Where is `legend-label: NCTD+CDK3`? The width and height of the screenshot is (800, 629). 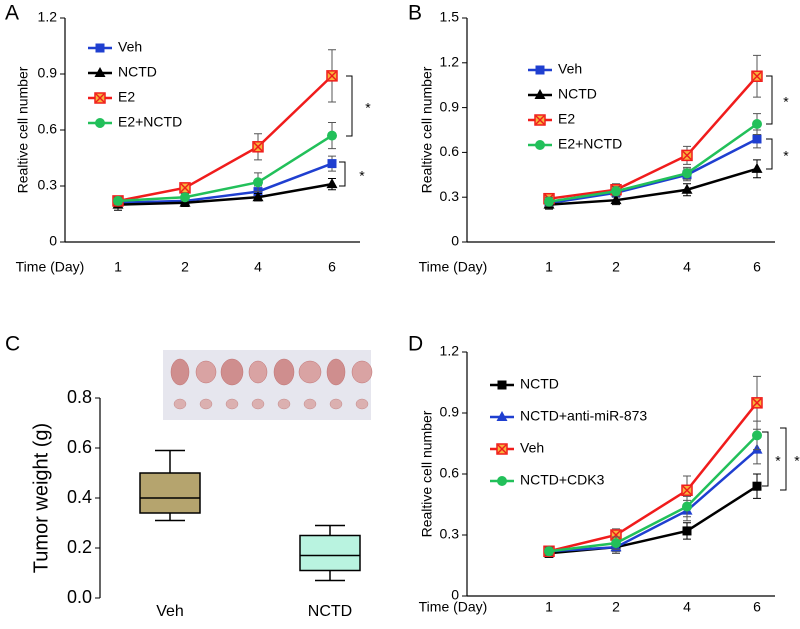 legend-label: NCTD+CDK3 is located at coordinates (562, 480).